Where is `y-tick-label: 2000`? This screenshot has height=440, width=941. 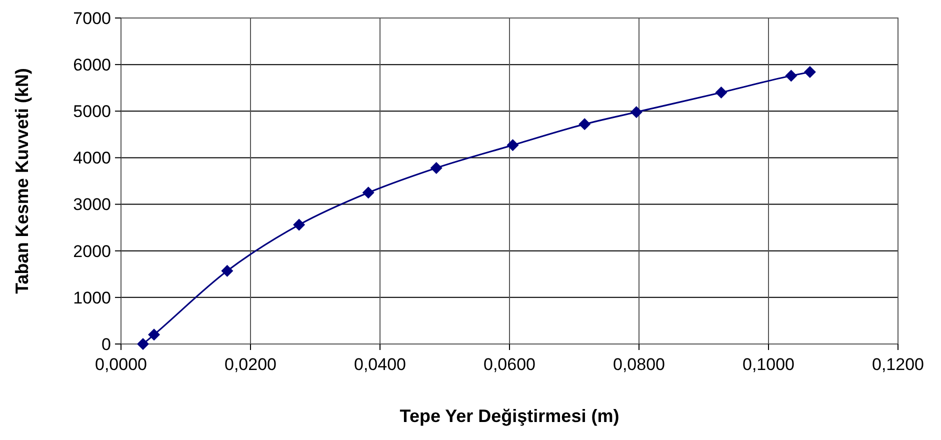
y-tick-label: 2000 is located at coordinates (92, 251).